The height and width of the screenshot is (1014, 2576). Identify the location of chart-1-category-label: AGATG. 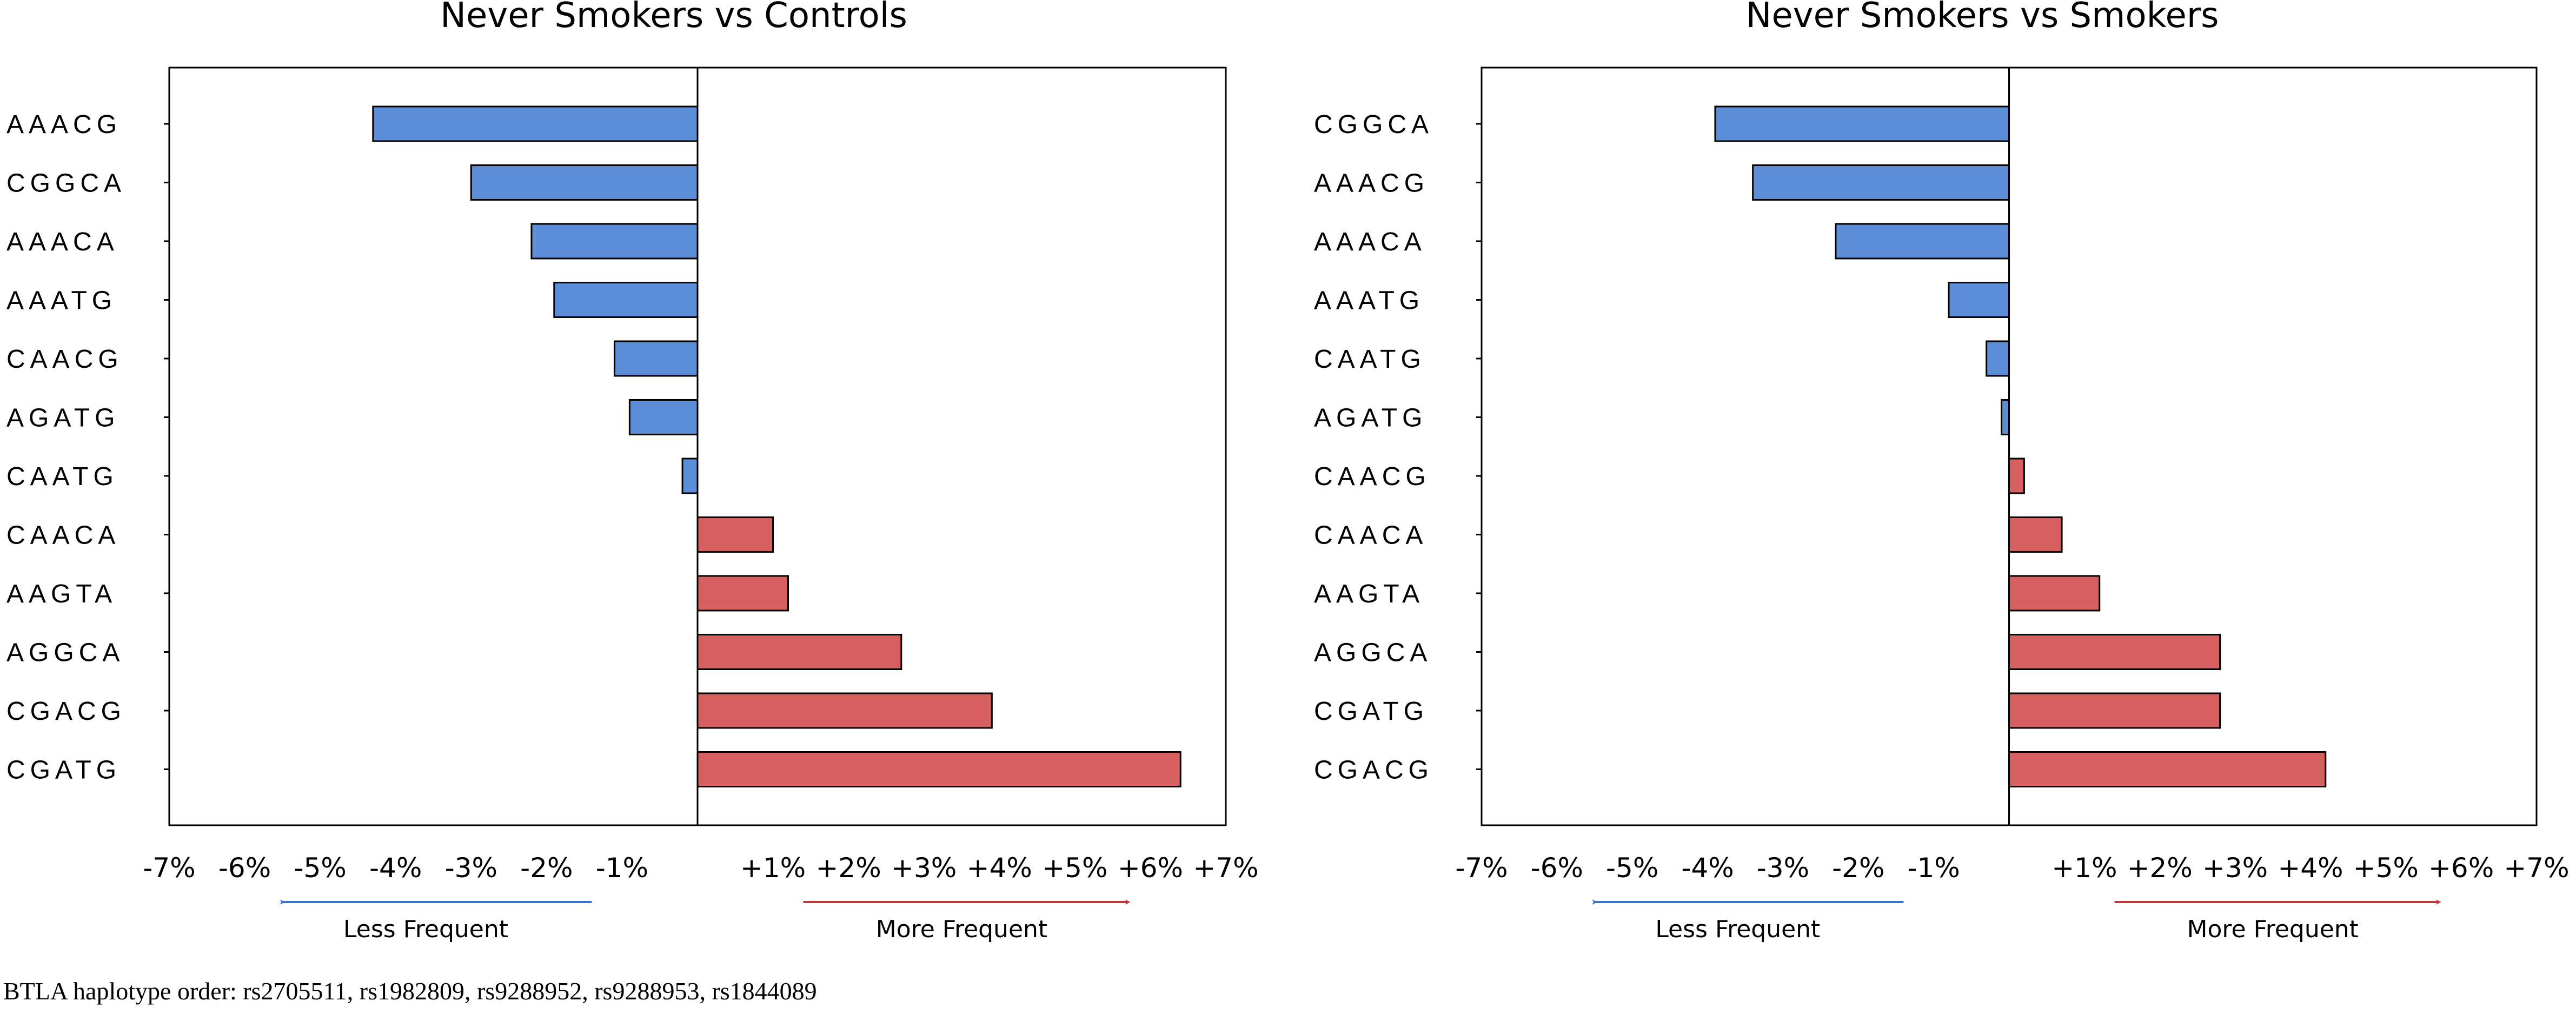
(62, 418).